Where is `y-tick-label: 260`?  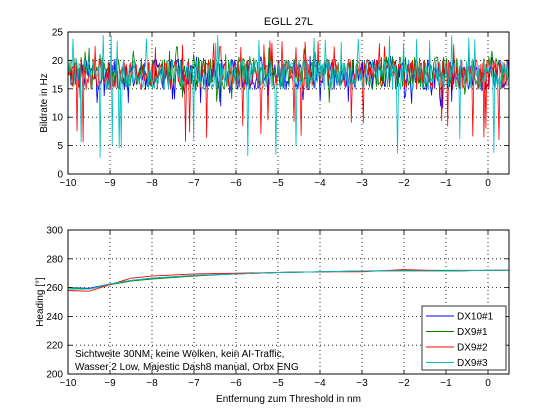
y-tick-label: 260 is located at coordinates (54, 288).